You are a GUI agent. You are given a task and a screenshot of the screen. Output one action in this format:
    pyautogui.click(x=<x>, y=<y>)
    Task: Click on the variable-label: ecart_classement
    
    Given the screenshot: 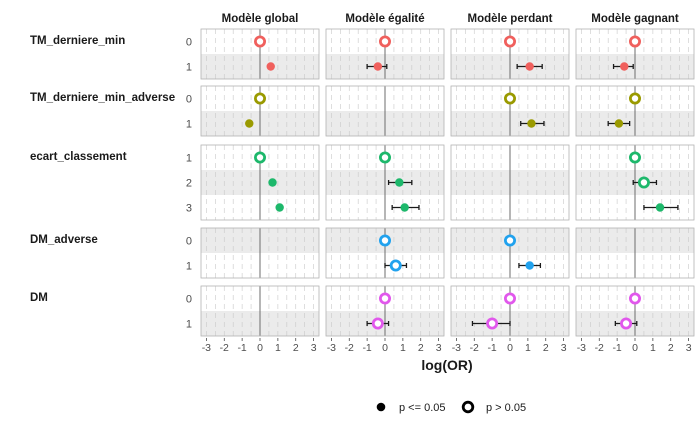 What is the action you would take?
    pyautogui.click(x=78, y=157)
    